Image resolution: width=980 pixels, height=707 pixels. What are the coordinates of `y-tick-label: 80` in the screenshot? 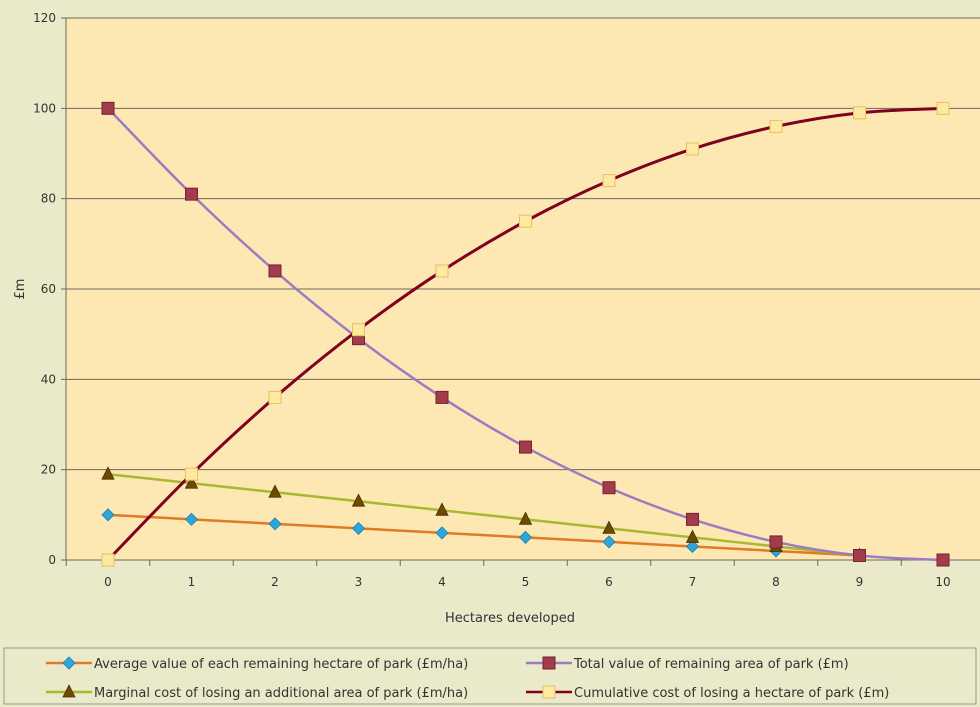 It's located at (48, 199).